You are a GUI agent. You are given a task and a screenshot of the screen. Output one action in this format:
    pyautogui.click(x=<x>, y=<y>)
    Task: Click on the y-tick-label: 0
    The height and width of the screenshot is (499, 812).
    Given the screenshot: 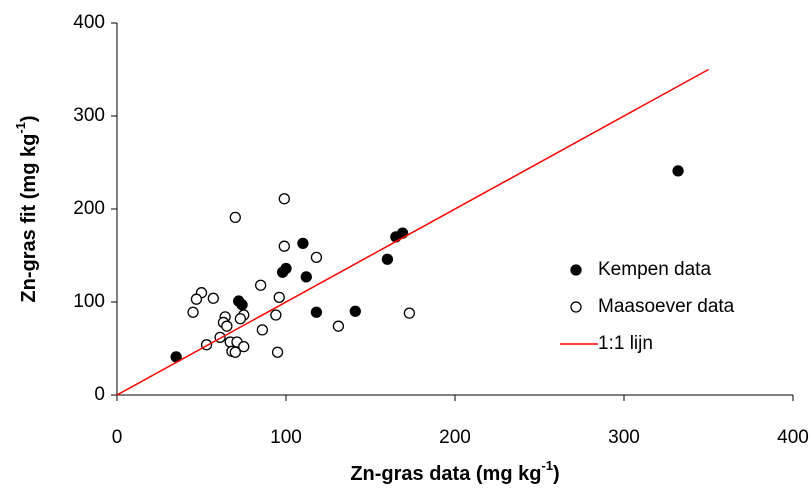 What is the action you would take?
    pyautogui.click(x=99, y=394)
    